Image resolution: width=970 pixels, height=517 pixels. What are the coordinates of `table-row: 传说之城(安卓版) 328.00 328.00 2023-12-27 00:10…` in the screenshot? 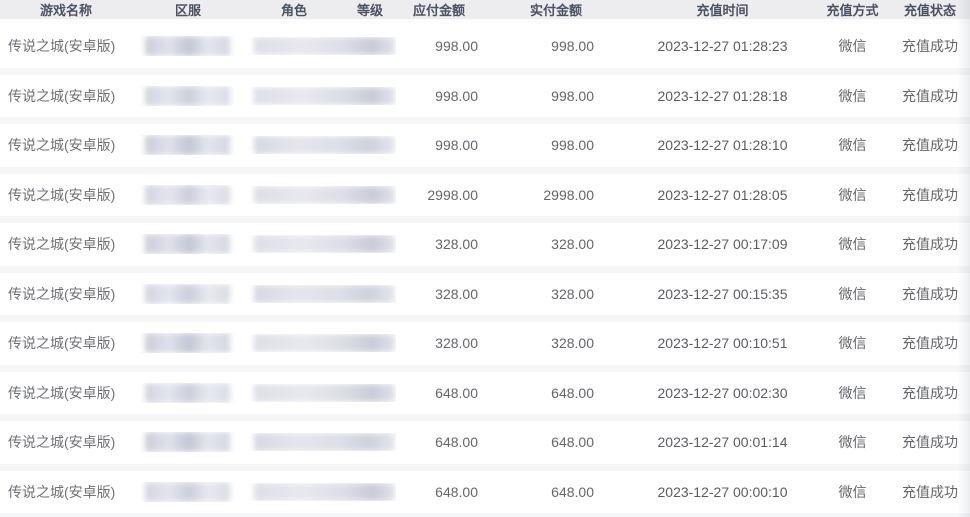 It's located at (485, 347).